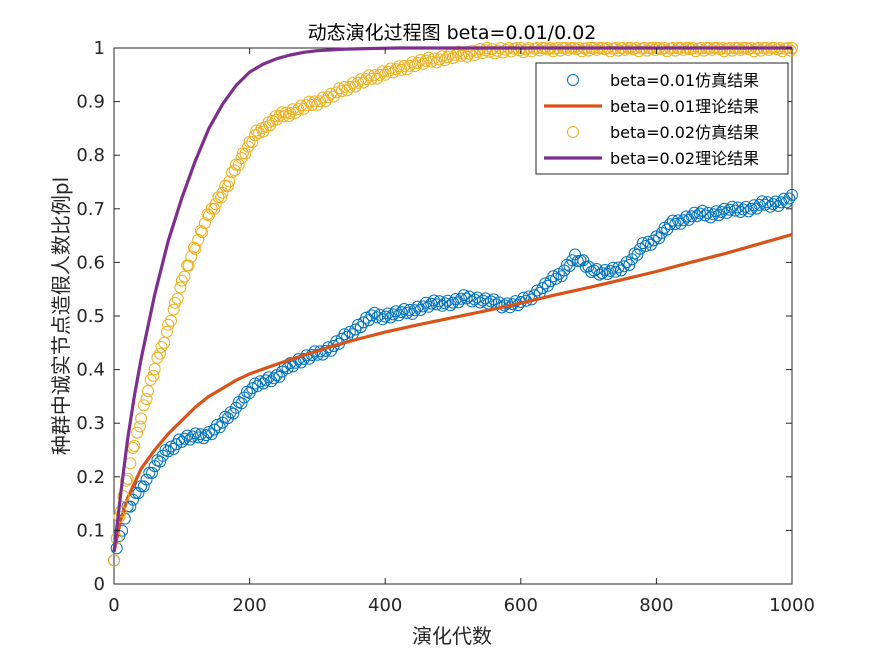 The image size is (875, 656). I want to click on legend-label: beta=0.02理论结果, so click(684, 158).